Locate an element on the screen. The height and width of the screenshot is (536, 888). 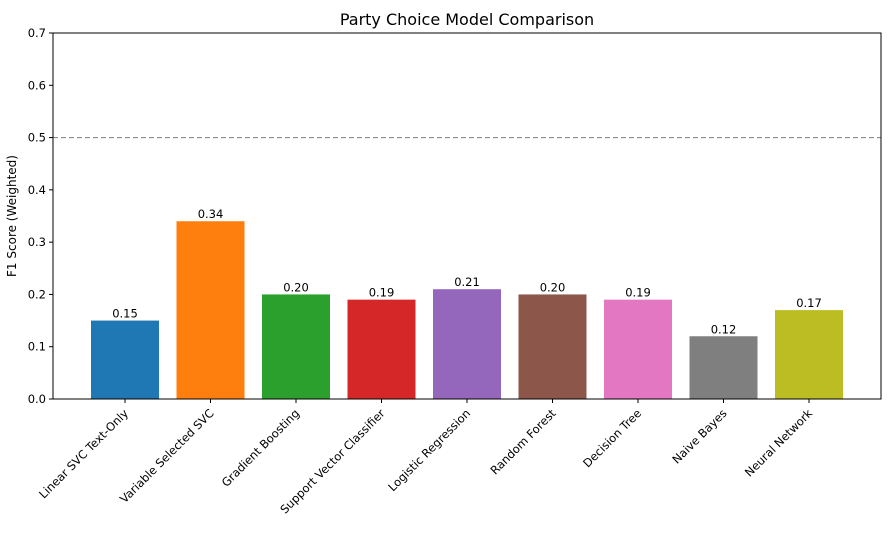
x-tick-label: Variable Selected SVC is located at coordinates (167, 456).